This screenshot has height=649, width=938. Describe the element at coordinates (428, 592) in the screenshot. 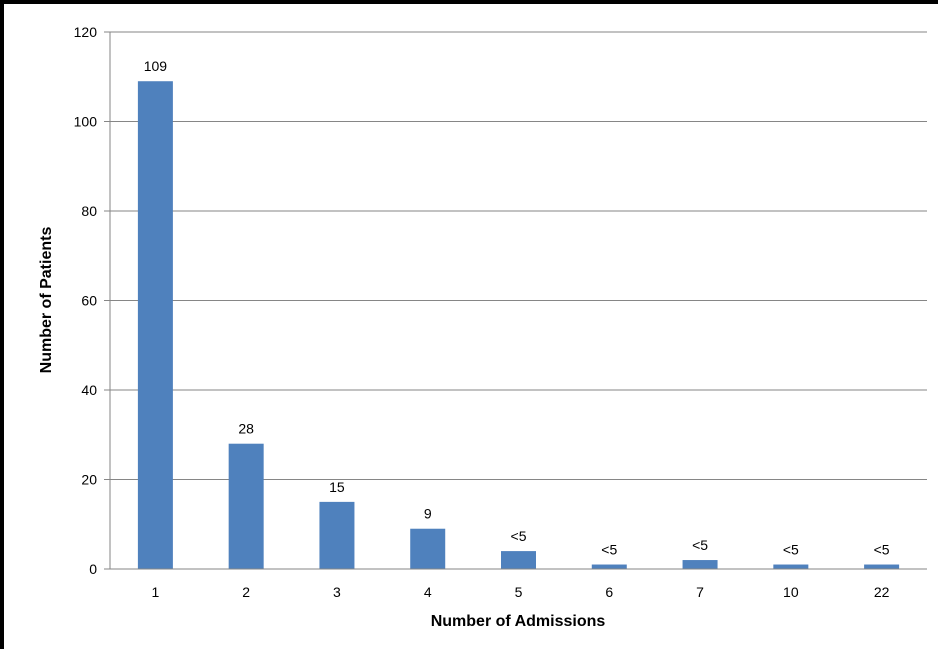

I see `x-tick-label: 4` at that location.